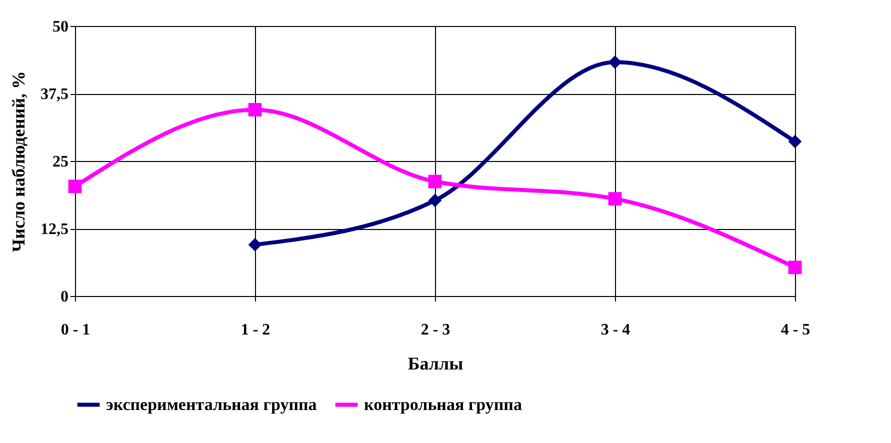 The image size is (891, 443). Describe the element at coordinates (54, 229) in the screenshot. I see `y-tick-label: 12,5` at that location.